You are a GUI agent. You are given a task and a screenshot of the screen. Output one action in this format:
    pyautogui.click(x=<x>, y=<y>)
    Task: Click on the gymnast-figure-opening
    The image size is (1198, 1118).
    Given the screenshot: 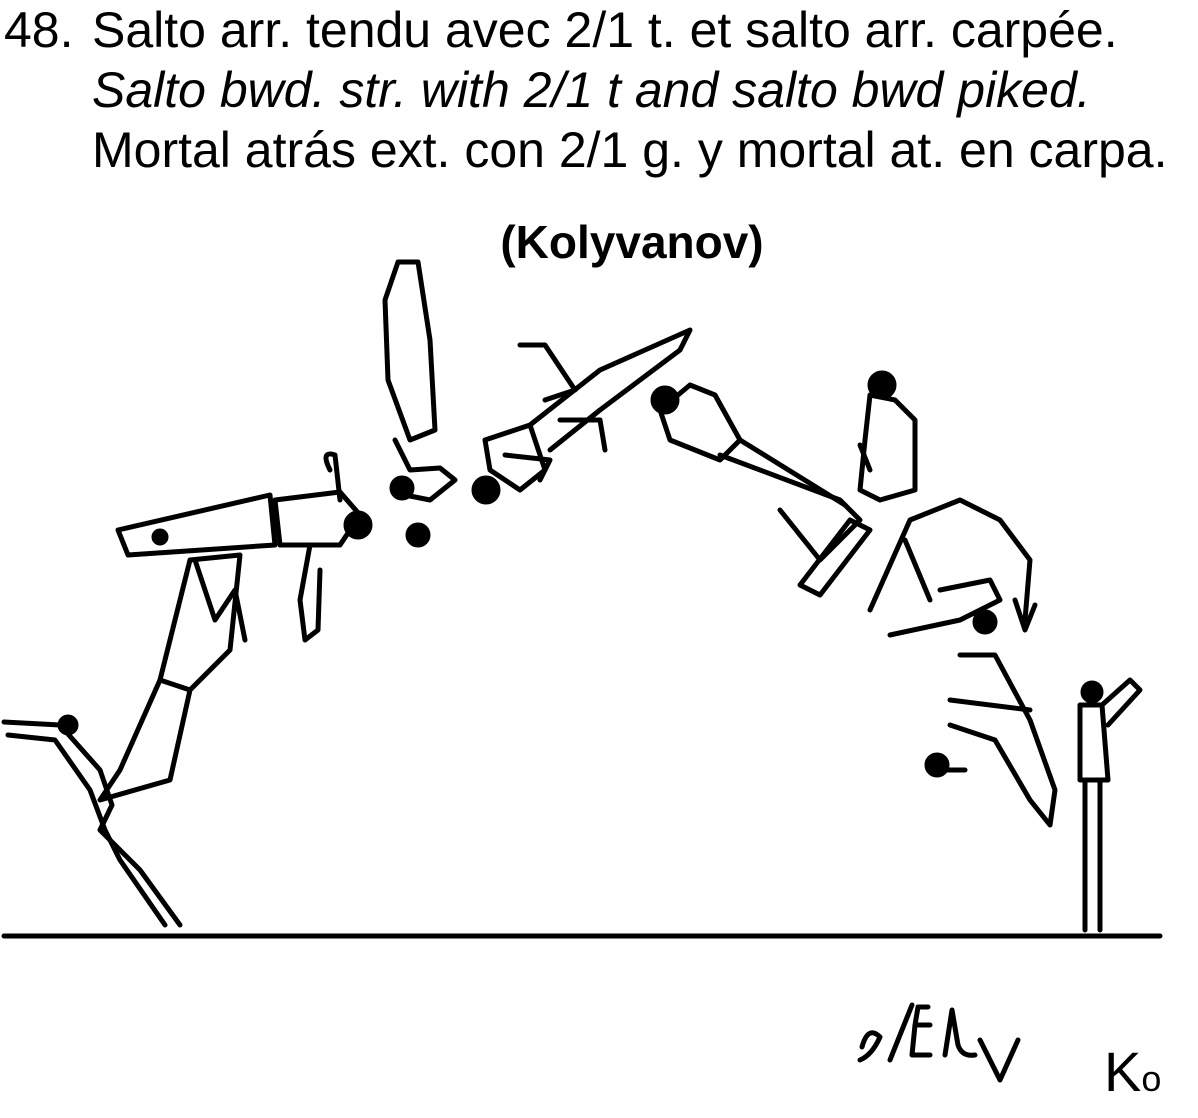 What is the action you would take?
    pyautogui.click(x=991, y=740)
    